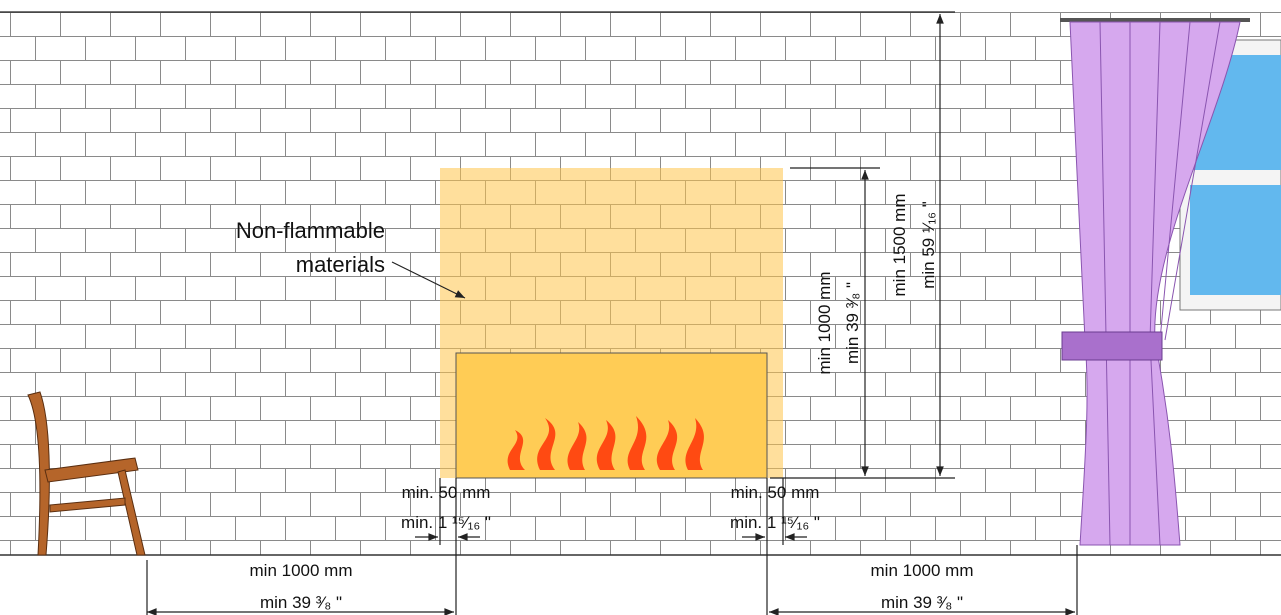  I want to click on flames, so click(605, 443).